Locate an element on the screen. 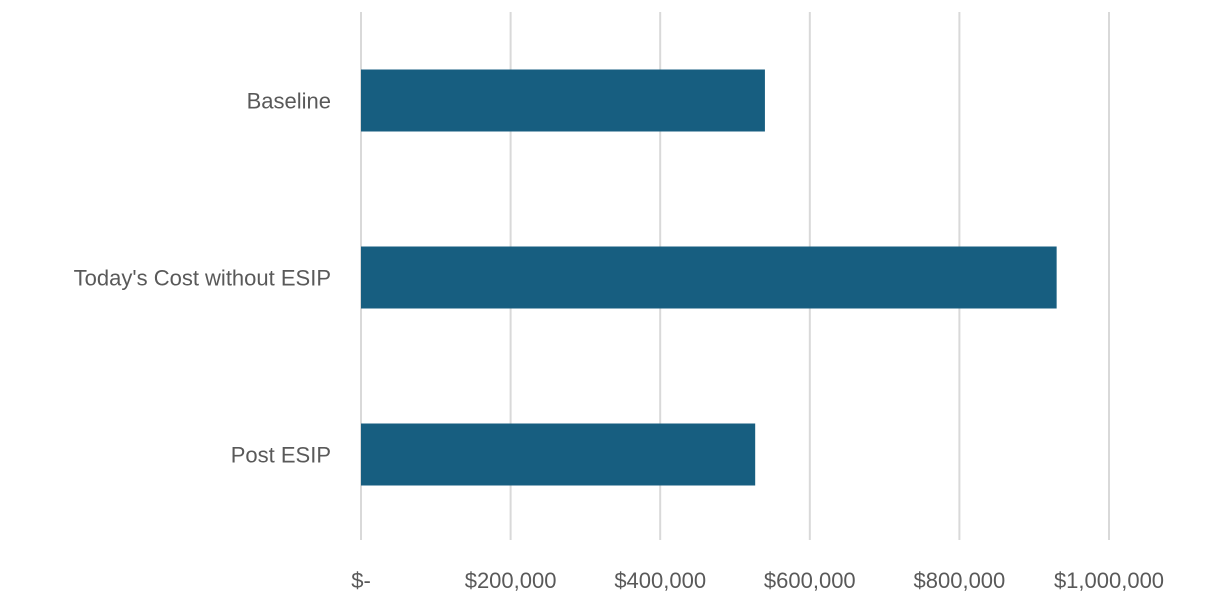 The image size is (1208, 594). category-label: Post ESIP is located at coordinates (281, 455).